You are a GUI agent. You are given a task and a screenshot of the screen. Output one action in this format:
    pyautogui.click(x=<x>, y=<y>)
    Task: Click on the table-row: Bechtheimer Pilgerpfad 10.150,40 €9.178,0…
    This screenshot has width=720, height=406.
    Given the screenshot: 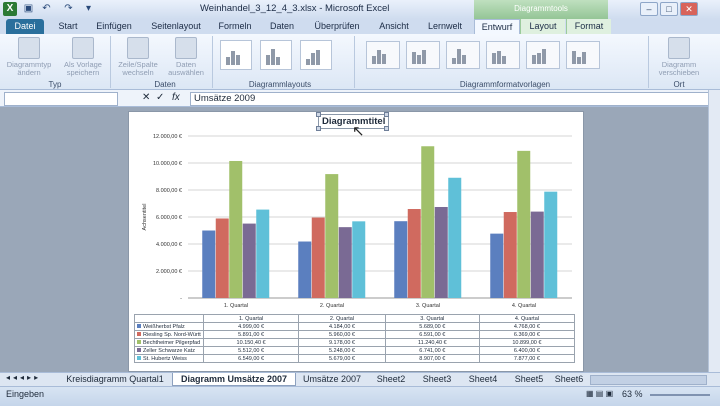 What is the action you would take?
    pyautogui.click(x=355, y=342)
    